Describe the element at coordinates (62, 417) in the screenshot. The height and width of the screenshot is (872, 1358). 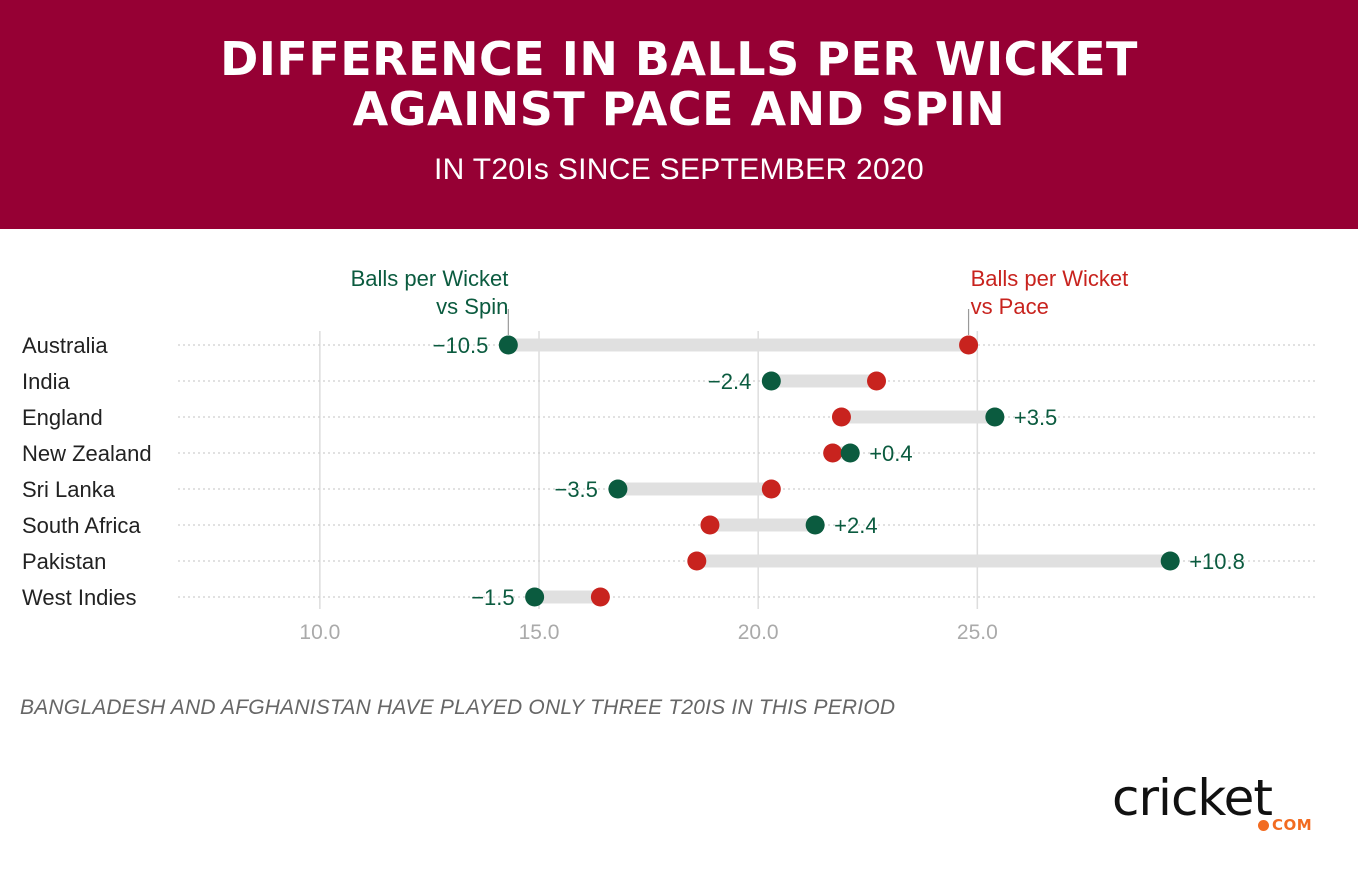
I see `category-label: England` at that location.